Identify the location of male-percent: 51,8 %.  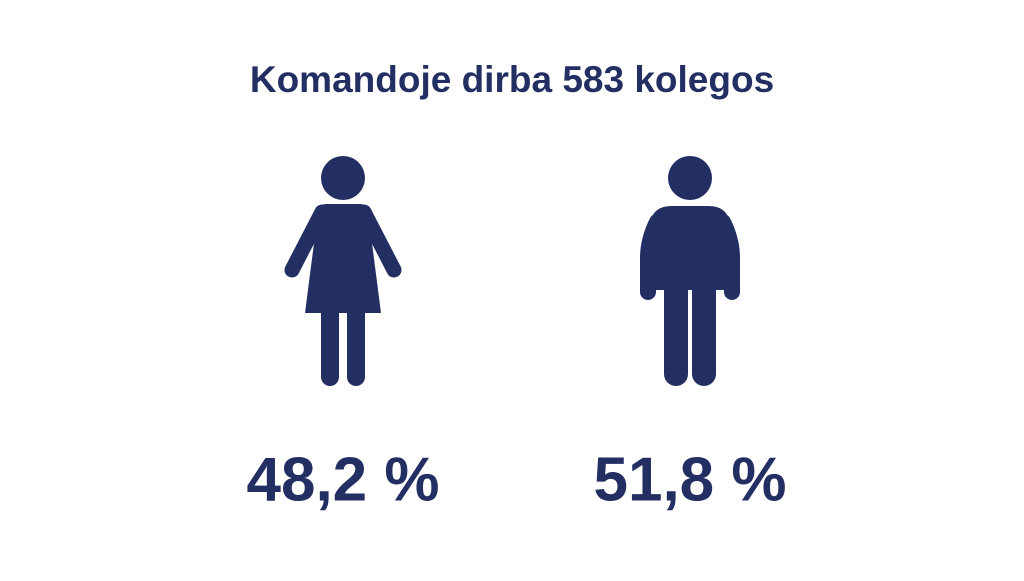
(689, 479).